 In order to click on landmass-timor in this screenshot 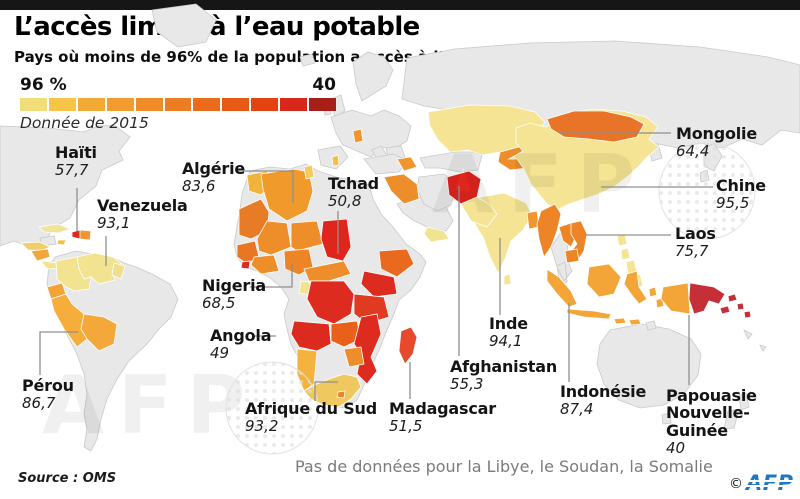, I will do `click(651, 325)`.